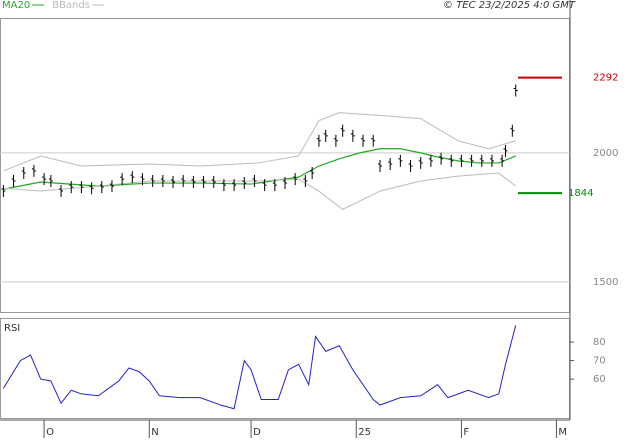 The width and height of the screenshot is (627, 440). What do you see at coordinates (599, 342) in the screenshot?
I see `y-tick-label: 80` at bounding box center [599, 342].